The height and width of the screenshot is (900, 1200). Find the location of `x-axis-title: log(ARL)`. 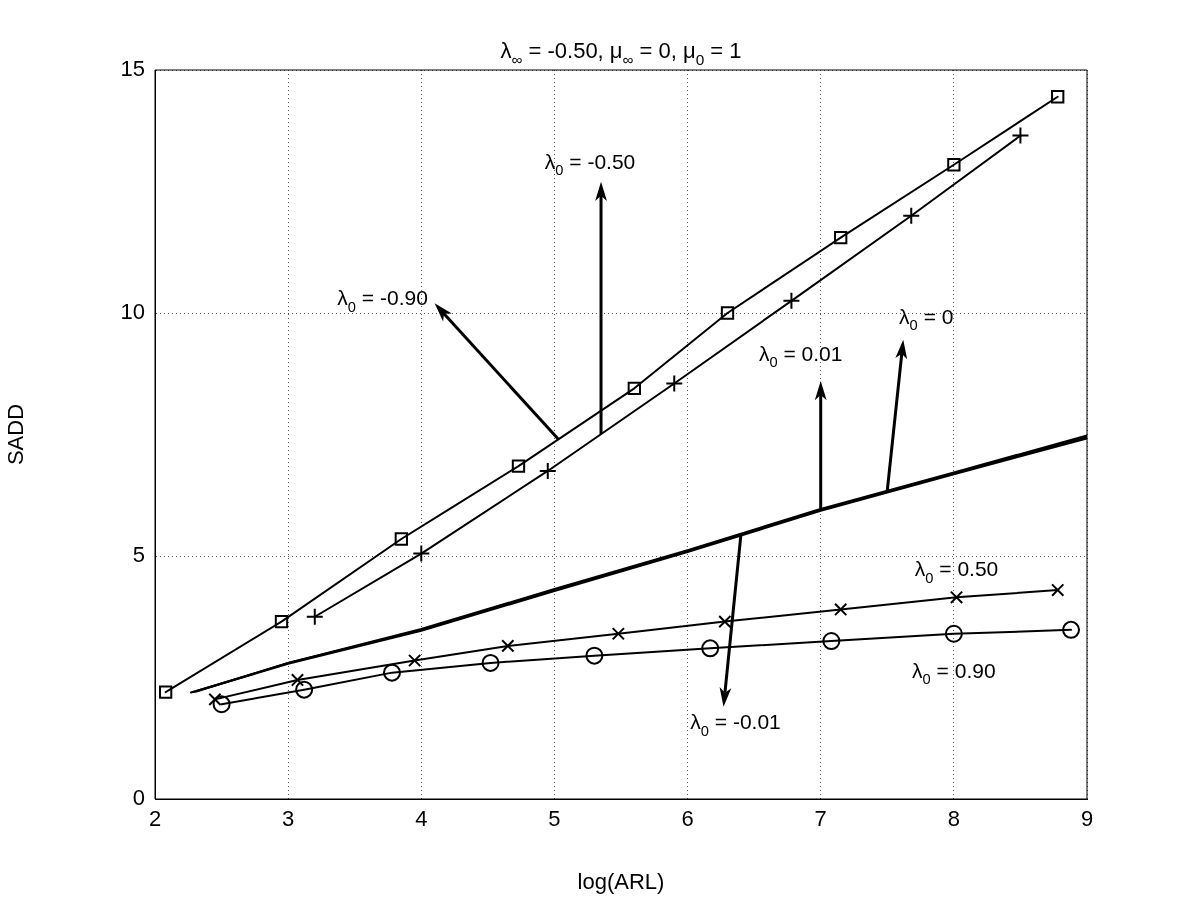

x-axis-title: log(ARL) is located at coordinates (621, 881).